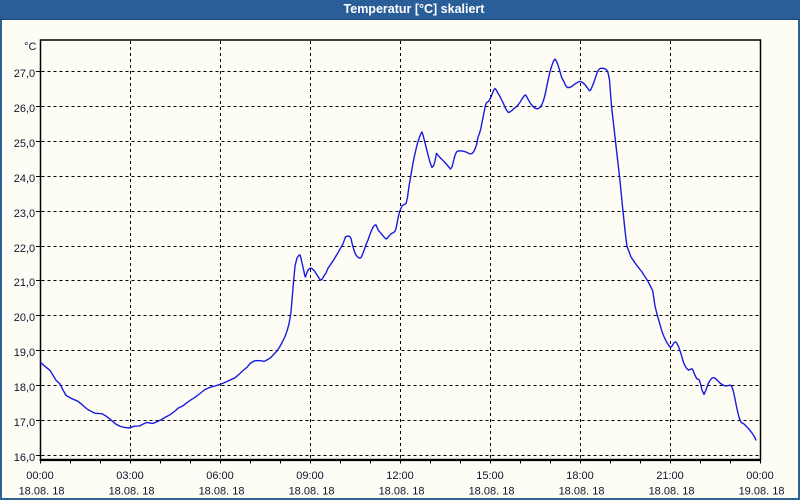  I want to click on svg-text: 24,0, so click(24, 179).